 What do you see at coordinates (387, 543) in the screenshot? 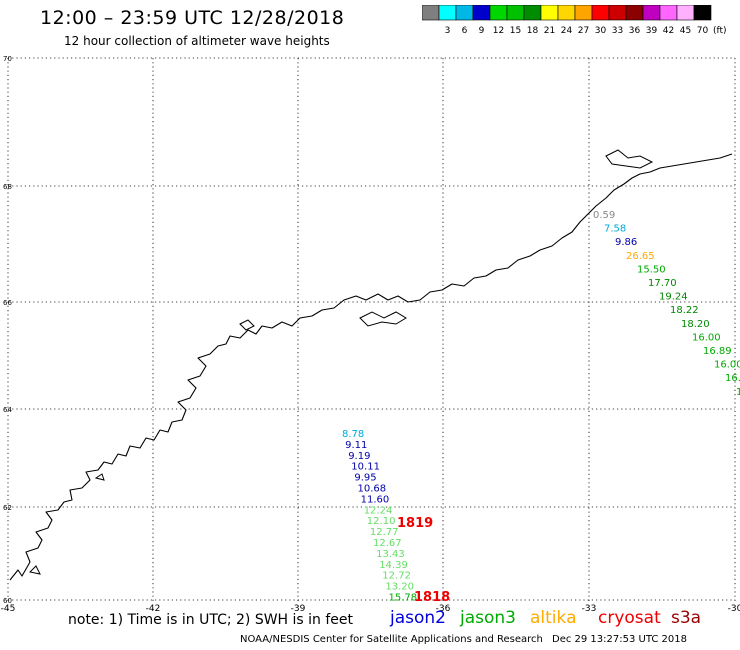
I see `swh-value-label: 12.67` at bounding box center [387, 543].